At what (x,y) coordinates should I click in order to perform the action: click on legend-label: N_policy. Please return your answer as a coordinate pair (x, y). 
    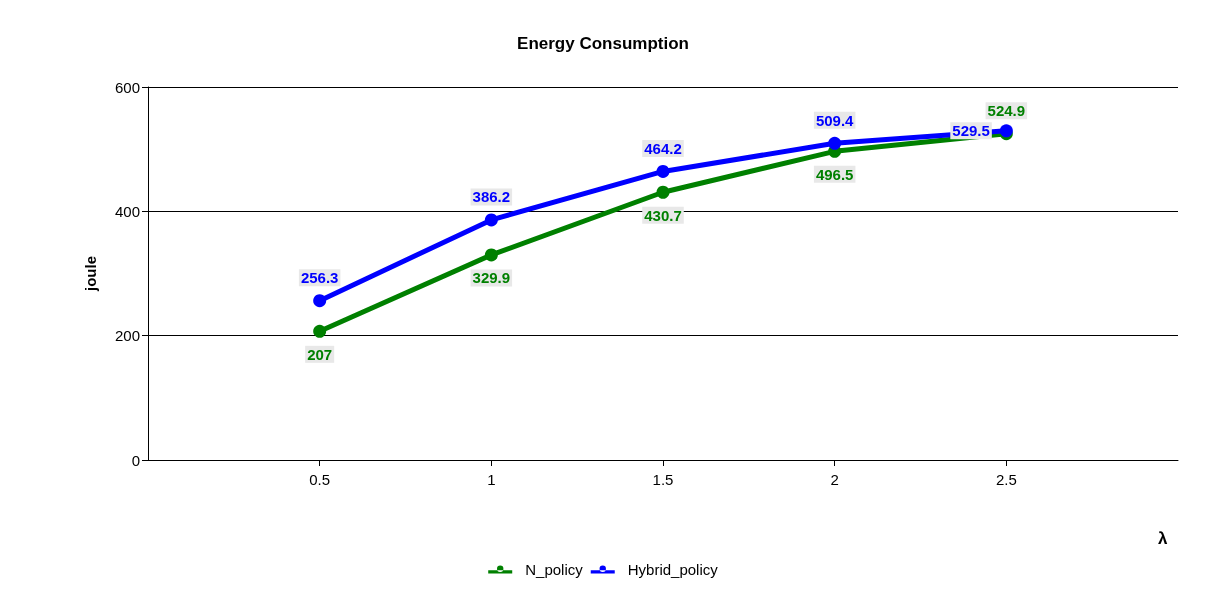
    Looking at the image, I should click on (554, 569).